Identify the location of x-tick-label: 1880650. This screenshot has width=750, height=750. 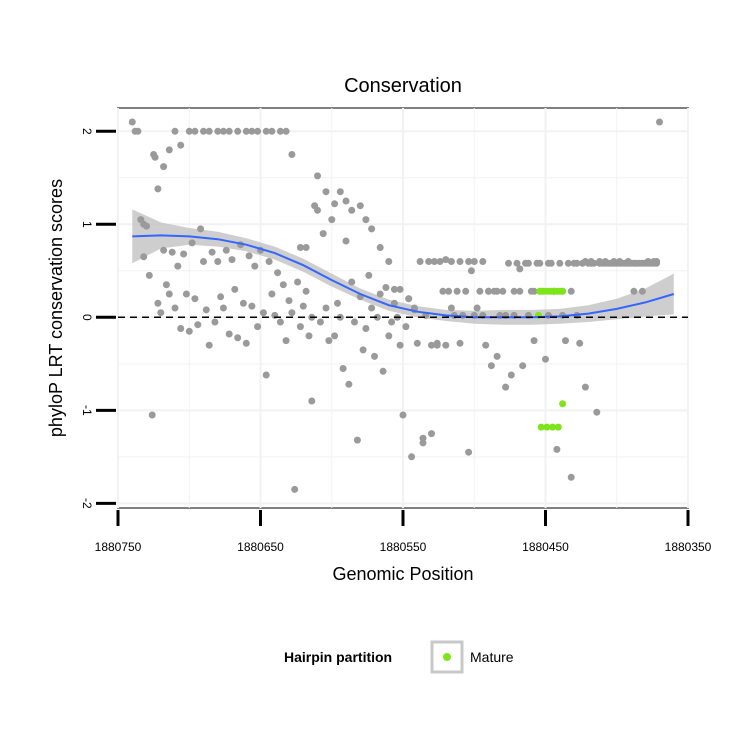
(260, 547).